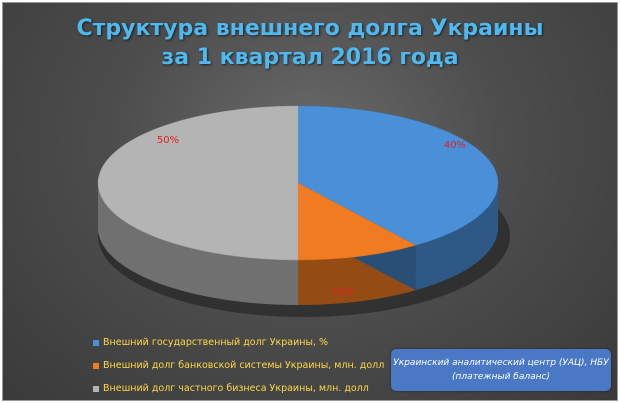 This screenshot has width=620, height=403. What do you see at coordinates (455, 145) in the screenshot?
I see `data-label-0: 40%` at bounding box center [455, 145].